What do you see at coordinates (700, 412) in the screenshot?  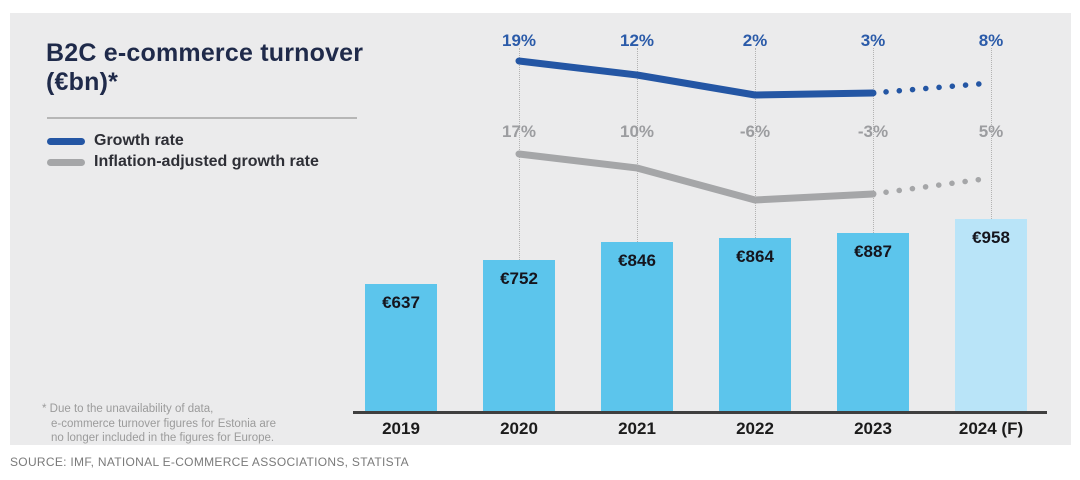 I see `x-axis-line` at bounding box center [700, 412].